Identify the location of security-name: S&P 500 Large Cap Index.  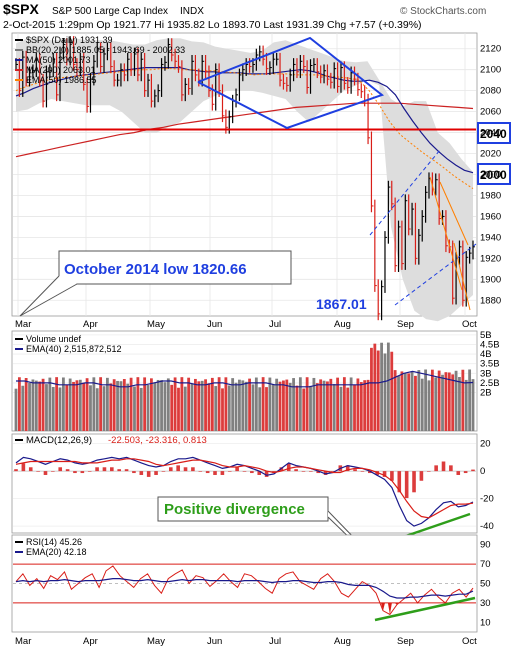
(110, 11).